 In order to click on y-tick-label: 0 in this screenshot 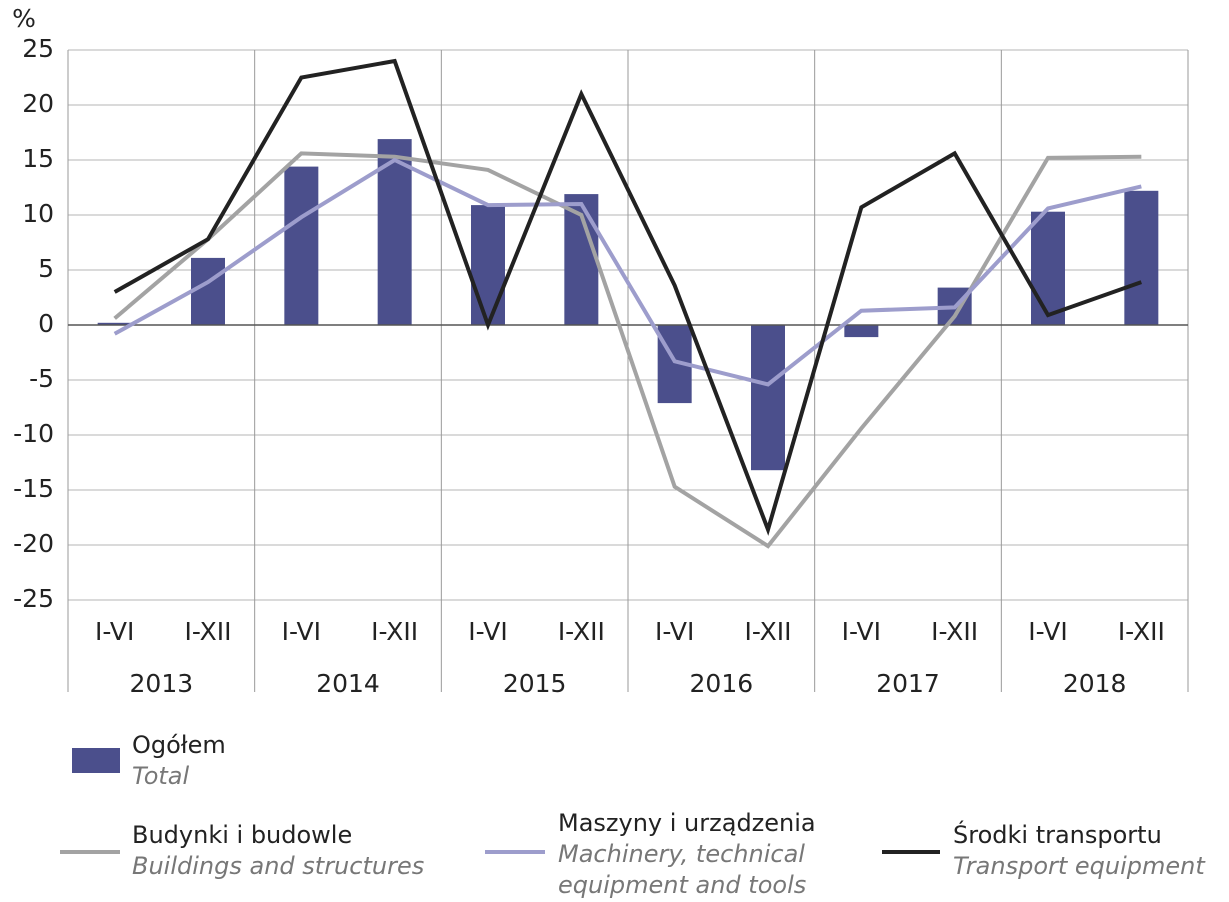, I will do `click(46, 323)`.